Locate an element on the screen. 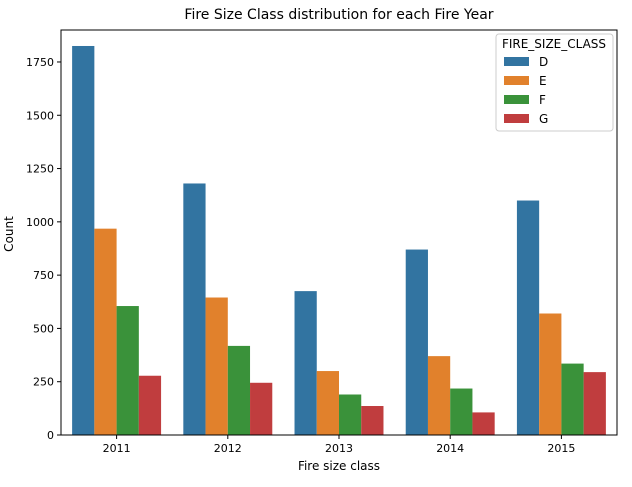 The width and height of the screenshot is (632, 487). bar-G-2011 is located at coordinates (150, 405).